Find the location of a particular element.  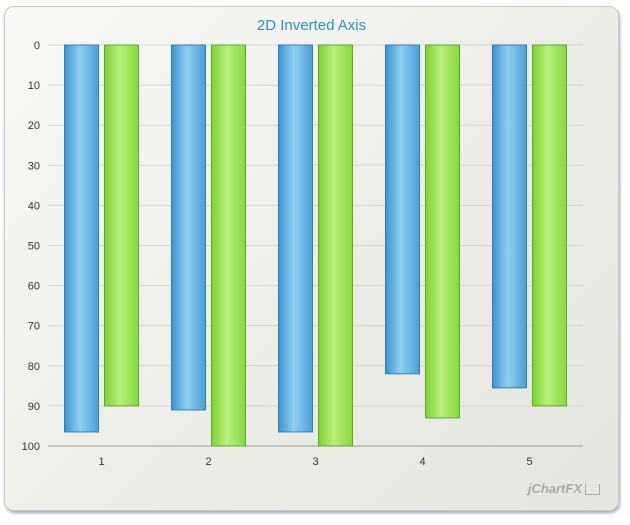

y-tick-label: 20 is located at coordinates (34, 126).